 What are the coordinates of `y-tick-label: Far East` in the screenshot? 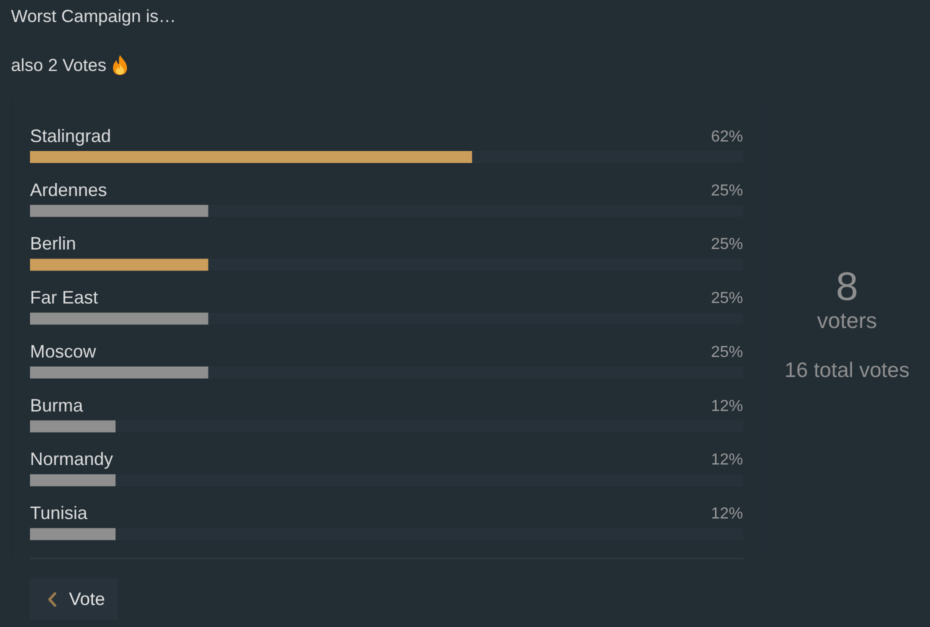 It's located at (64, 298).